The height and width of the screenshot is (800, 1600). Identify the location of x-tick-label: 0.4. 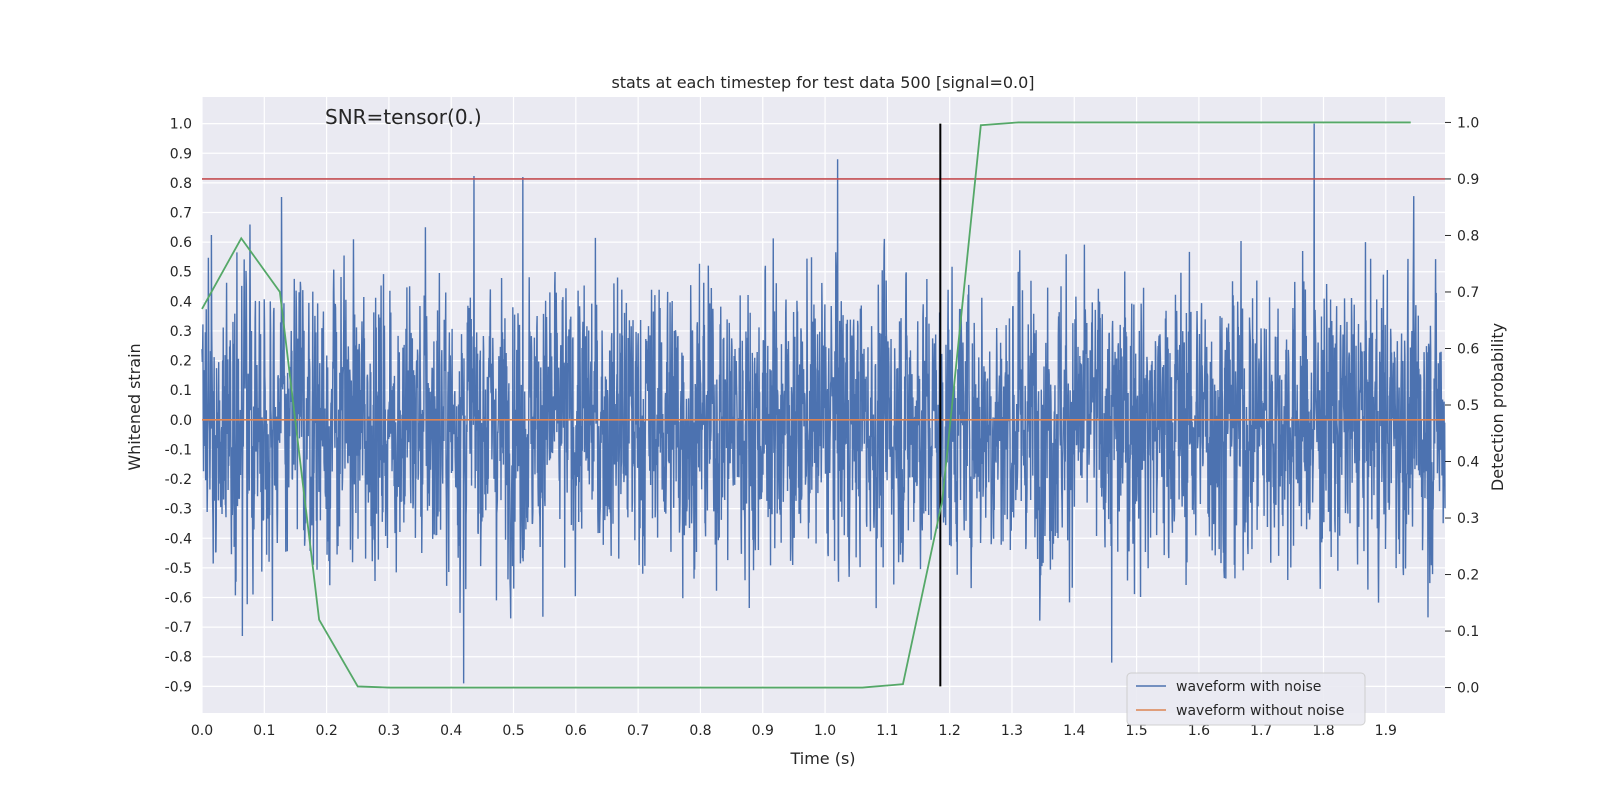
(451, 731).